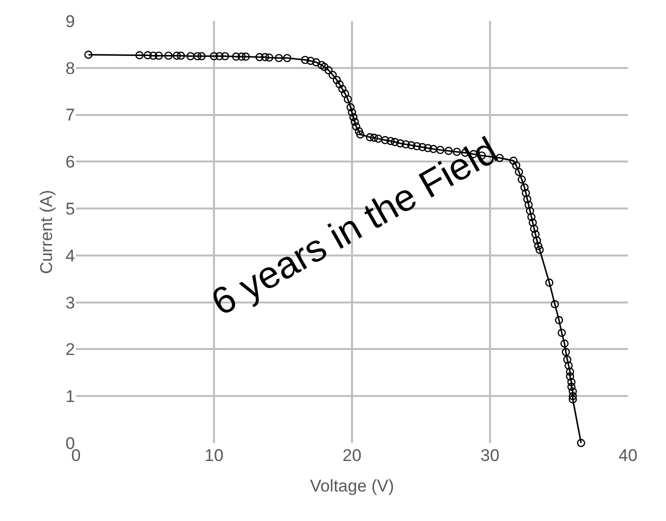  What do you see at coordinates (70, 396) in the screenshot?
I see `y-tick-label: 1` at bounding box center [70, 396].